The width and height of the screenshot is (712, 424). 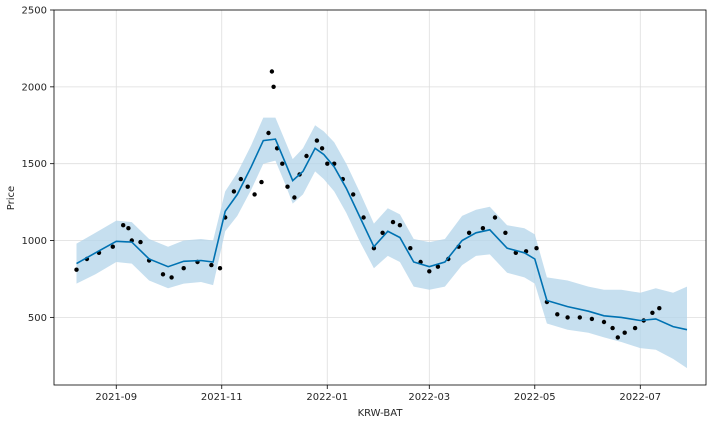 I want to click on y-tick-label: 500, so click(x=37, y=318).